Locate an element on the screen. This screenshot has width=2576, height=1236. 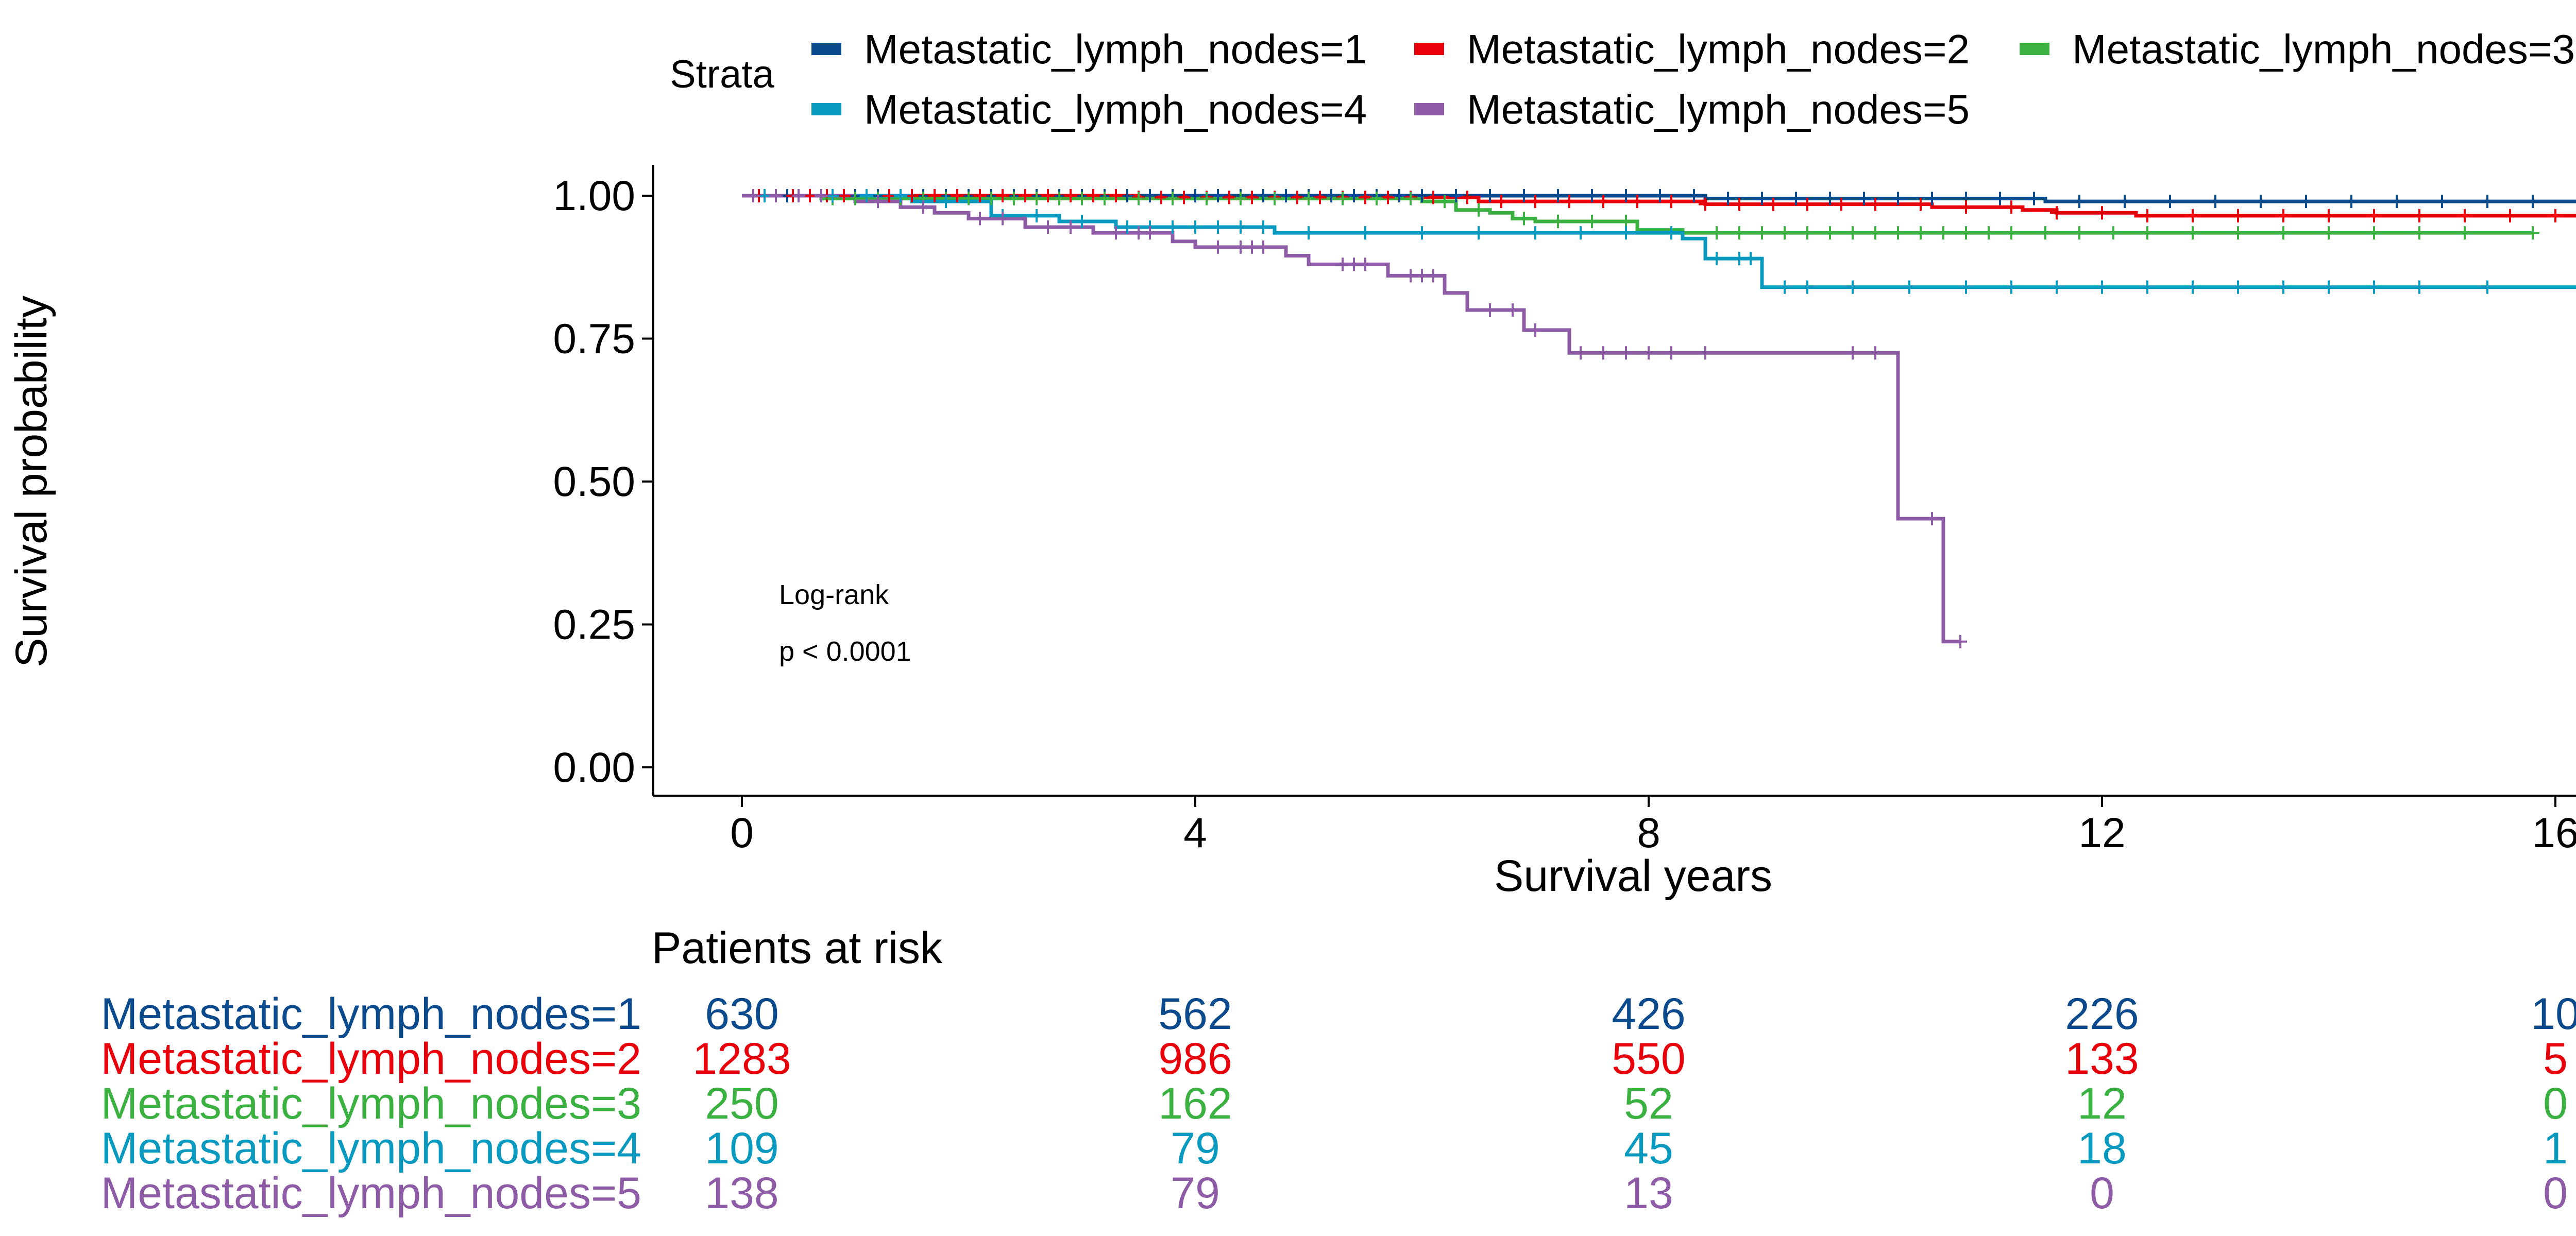
risk-row-label-3: Metastatic_lymph_nodes=3 is located at coordinates (371, 1103).